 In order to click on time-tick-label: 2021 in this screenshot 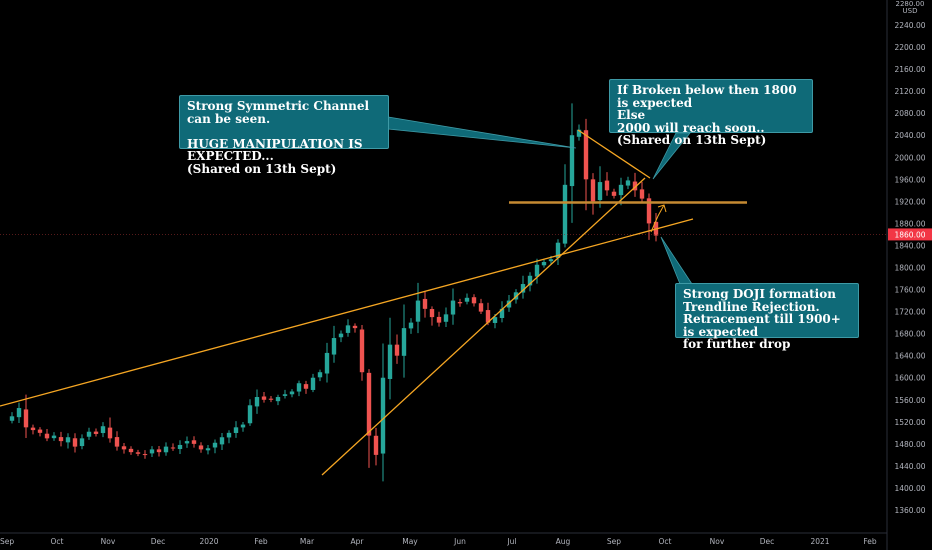, I will do `click(819, 541)`.